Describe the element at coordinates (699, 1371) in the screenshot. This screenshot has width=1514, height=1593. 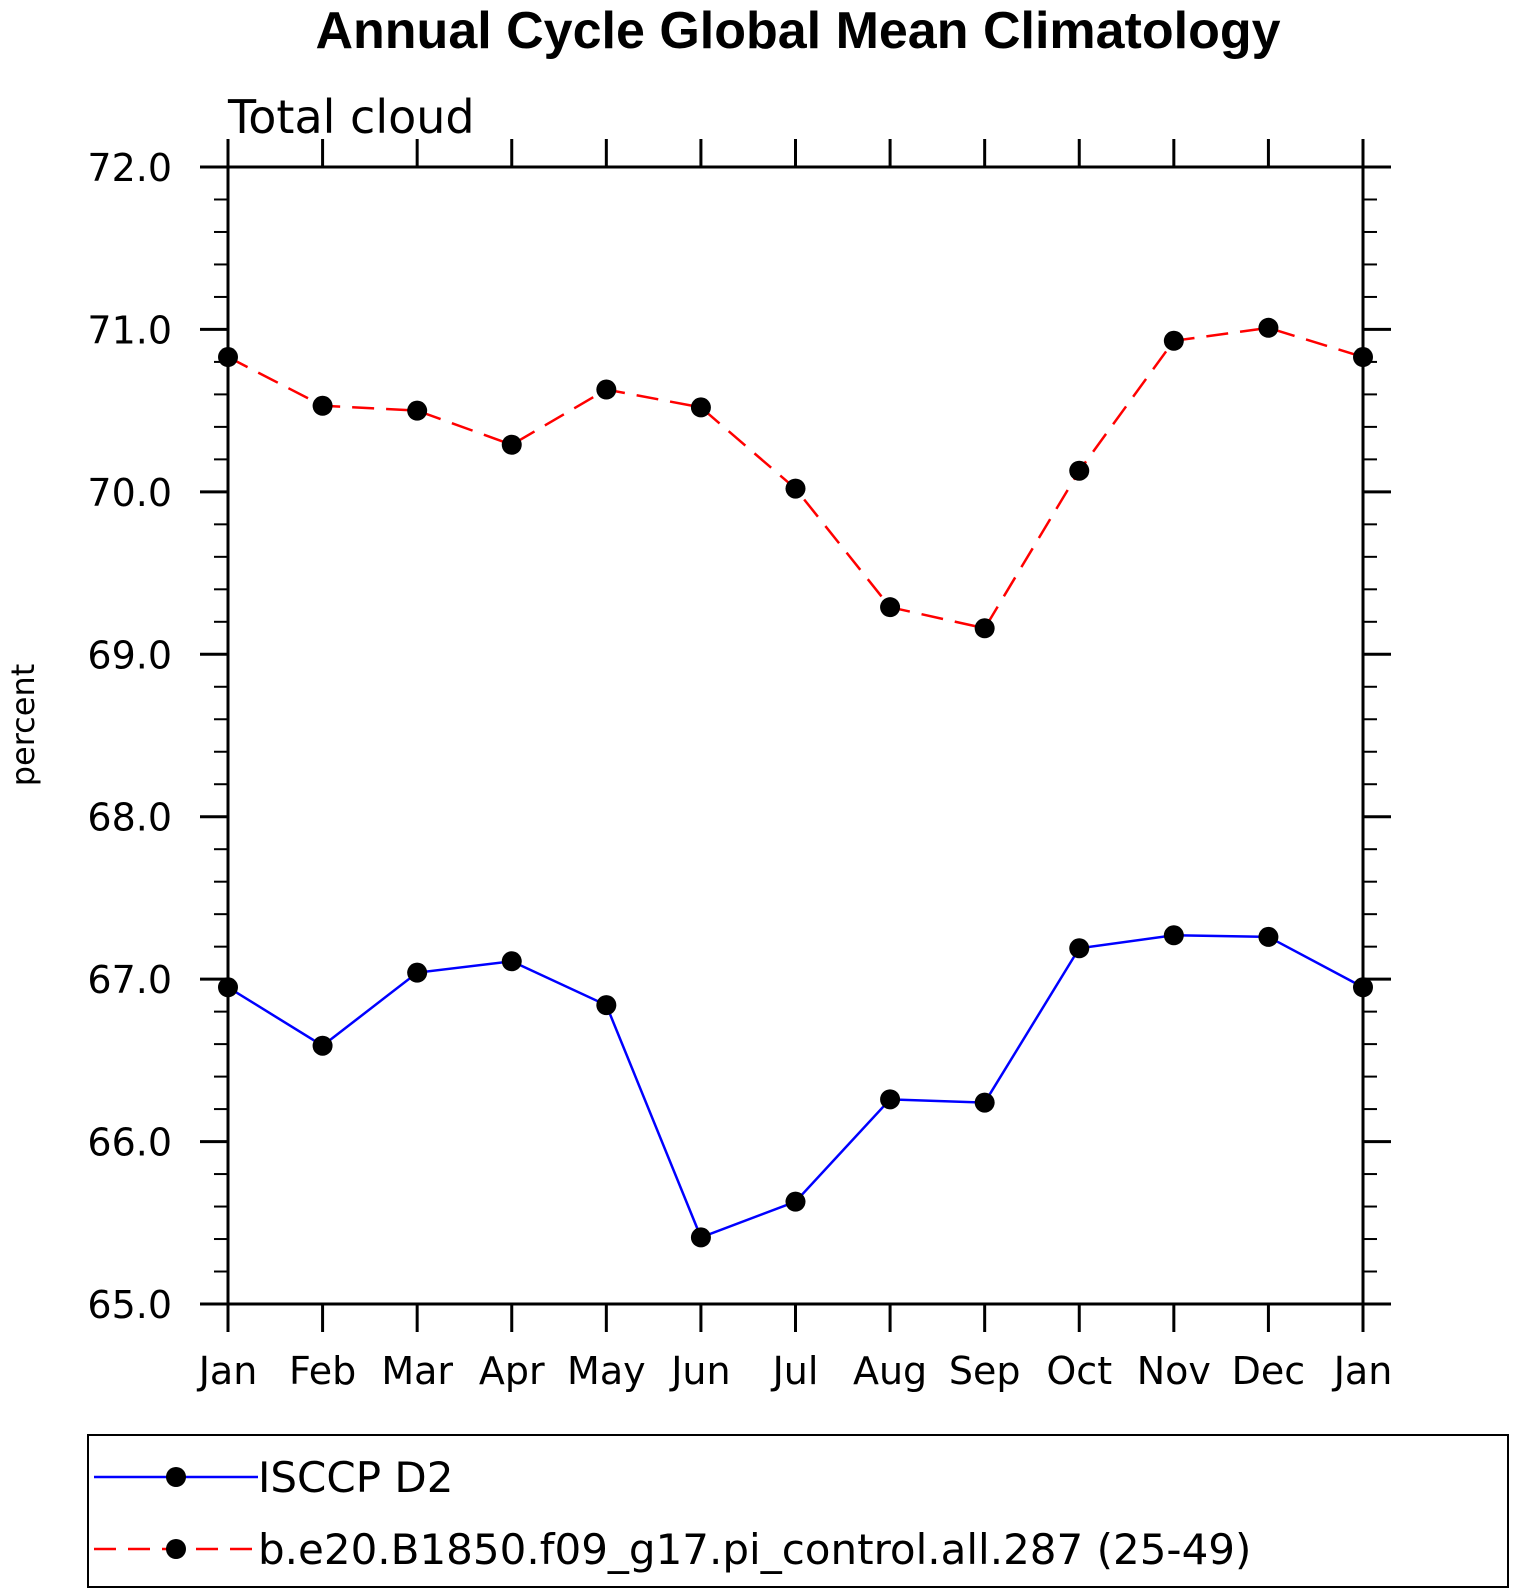
I see `x-tick-label: Jun` at that location.